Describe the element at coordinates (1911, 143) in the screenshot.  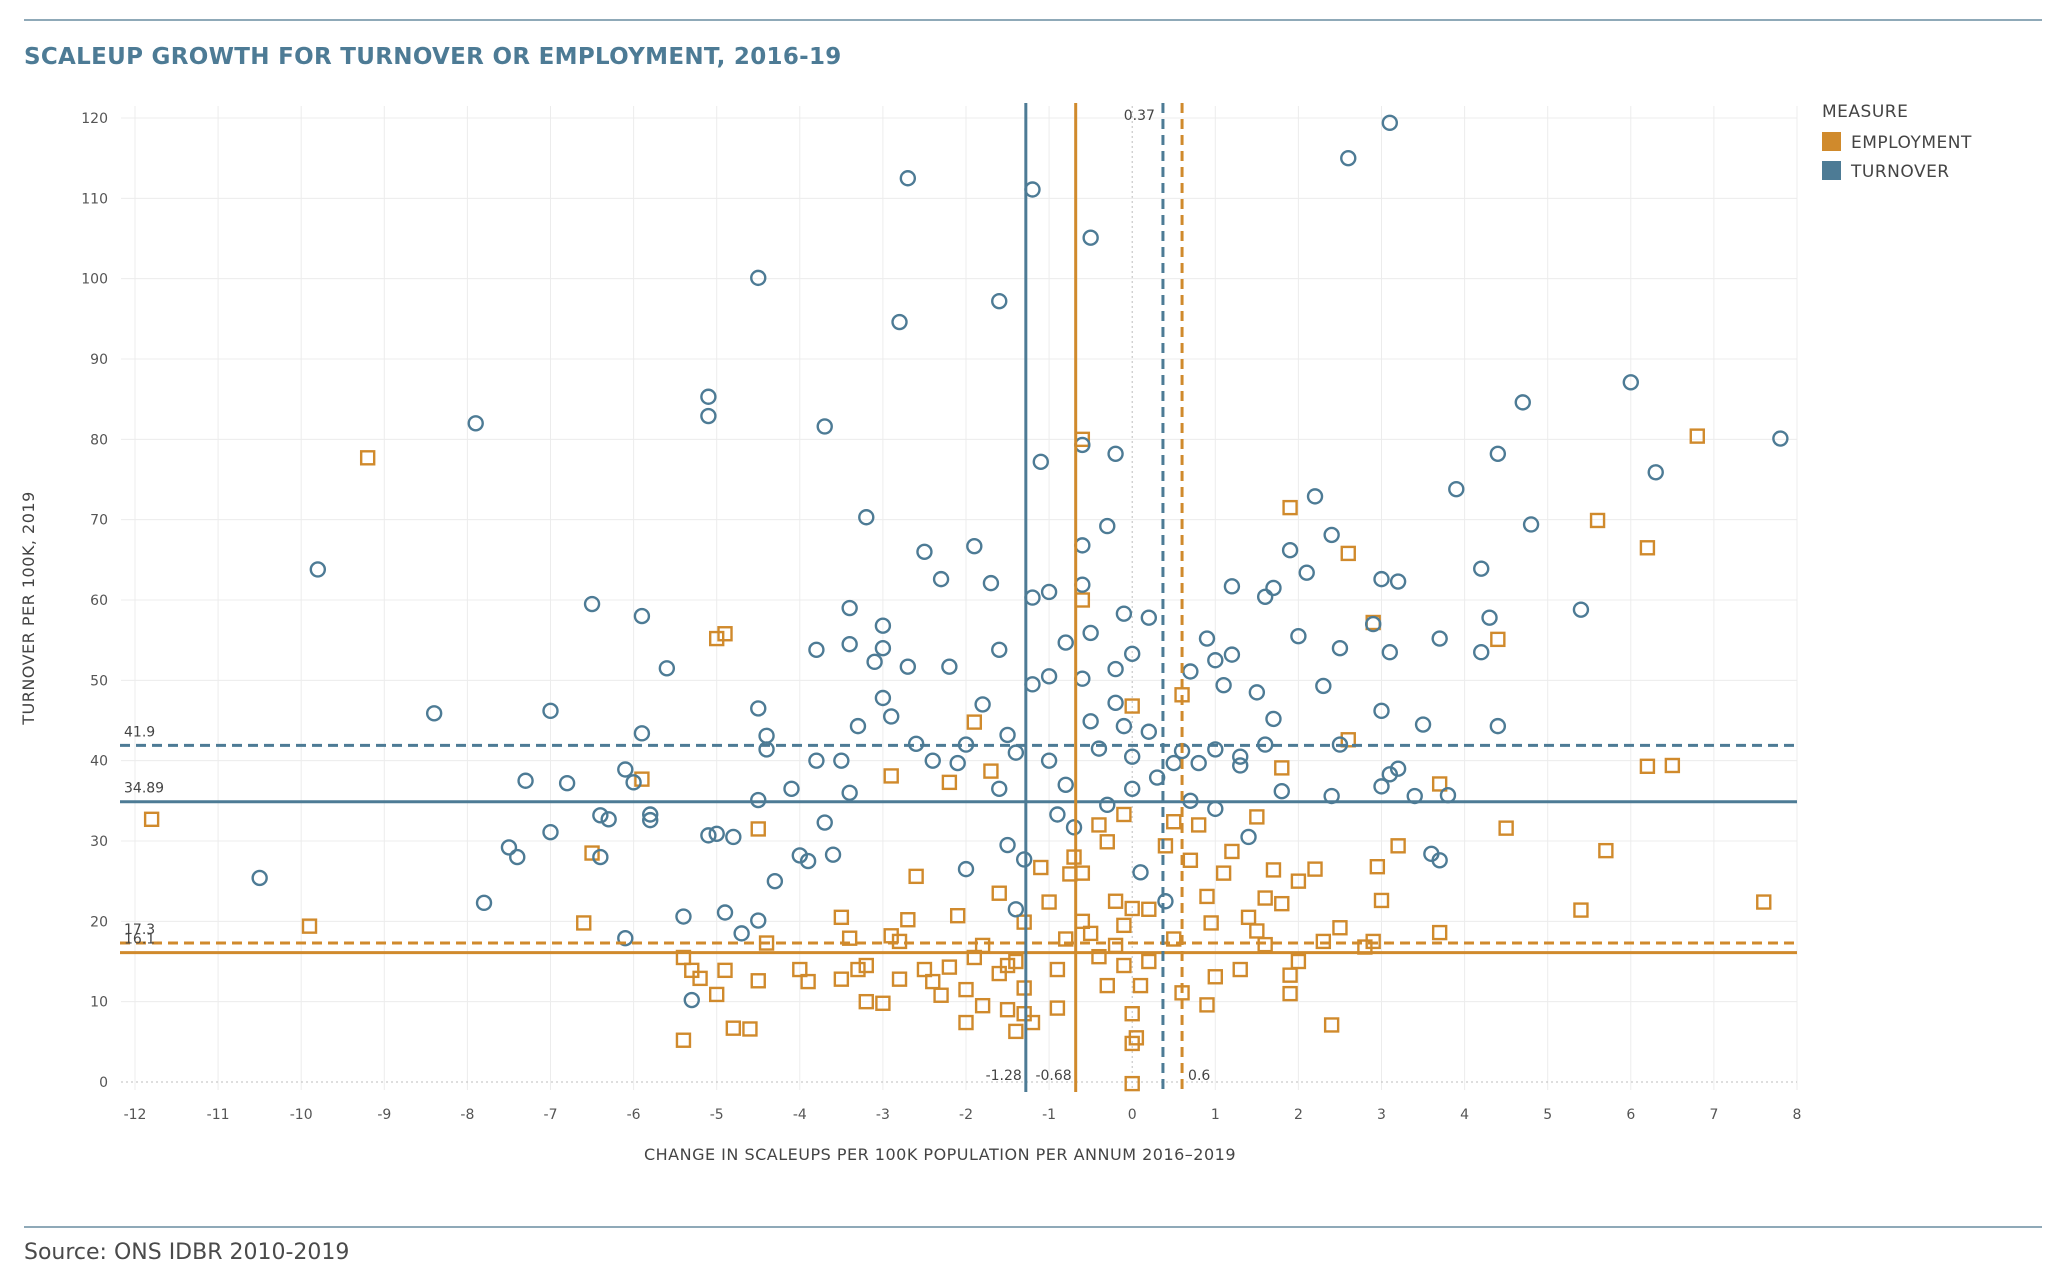
I see `legend-label-employment: EMPLOYMENT` at that location.